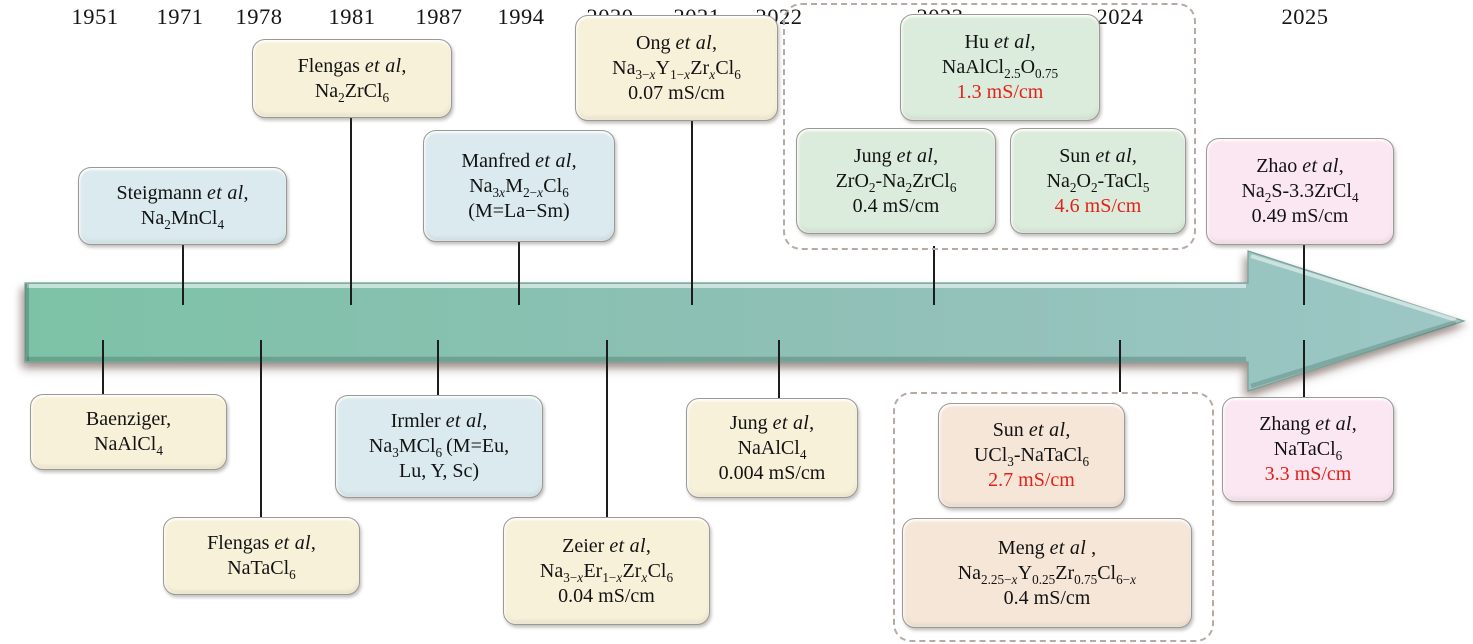 This screenshot has width=1473, height=644. I want to click on box-title-line: Ong et al,, so click(676, 42).